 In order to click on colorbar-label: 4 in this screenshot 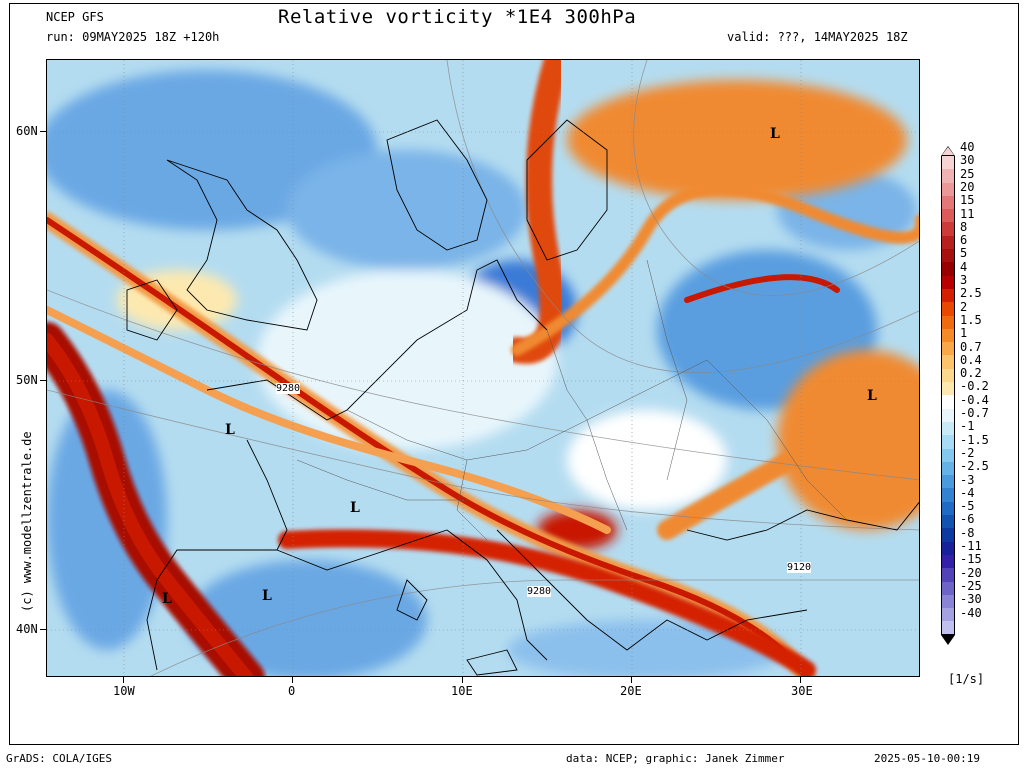, I will do `click(964, 266)`.